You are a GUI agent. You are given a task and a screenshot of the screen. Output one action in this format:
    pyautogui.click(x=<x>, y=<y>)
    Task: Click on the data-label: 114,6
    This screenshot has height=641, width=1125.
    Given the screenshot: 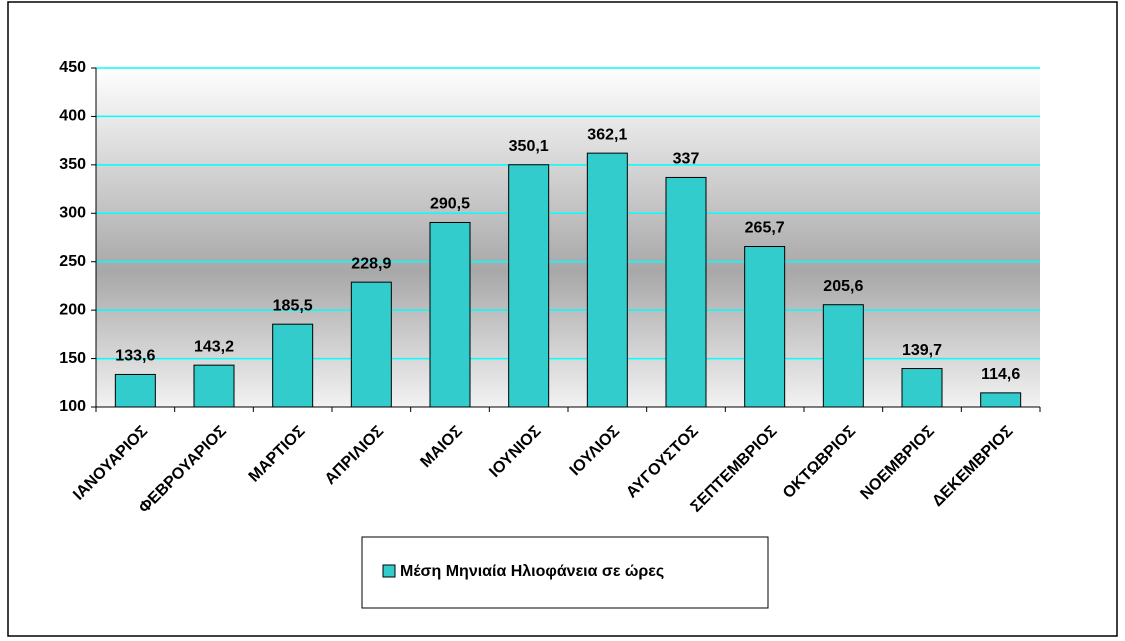 What is the action you would take?
    pyautogui.click(x=1000, y=374)
    